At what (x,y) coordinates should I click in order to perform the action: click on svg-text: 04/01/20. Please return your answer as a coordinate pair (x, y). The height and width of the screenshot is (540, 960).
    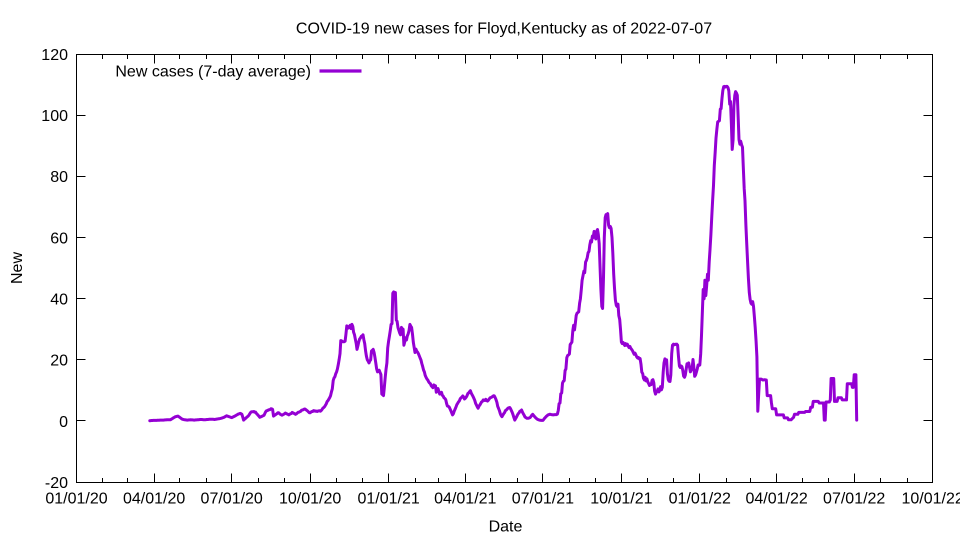
    Looking at the image, I should click on (154, 499).